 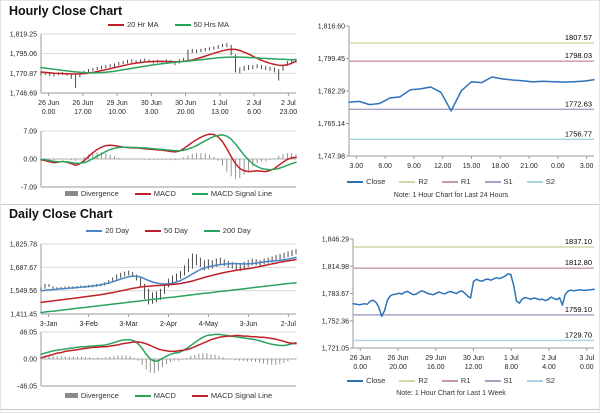 I want to click on y-tick-label: 1,687.67, so click(x=23, y=268).